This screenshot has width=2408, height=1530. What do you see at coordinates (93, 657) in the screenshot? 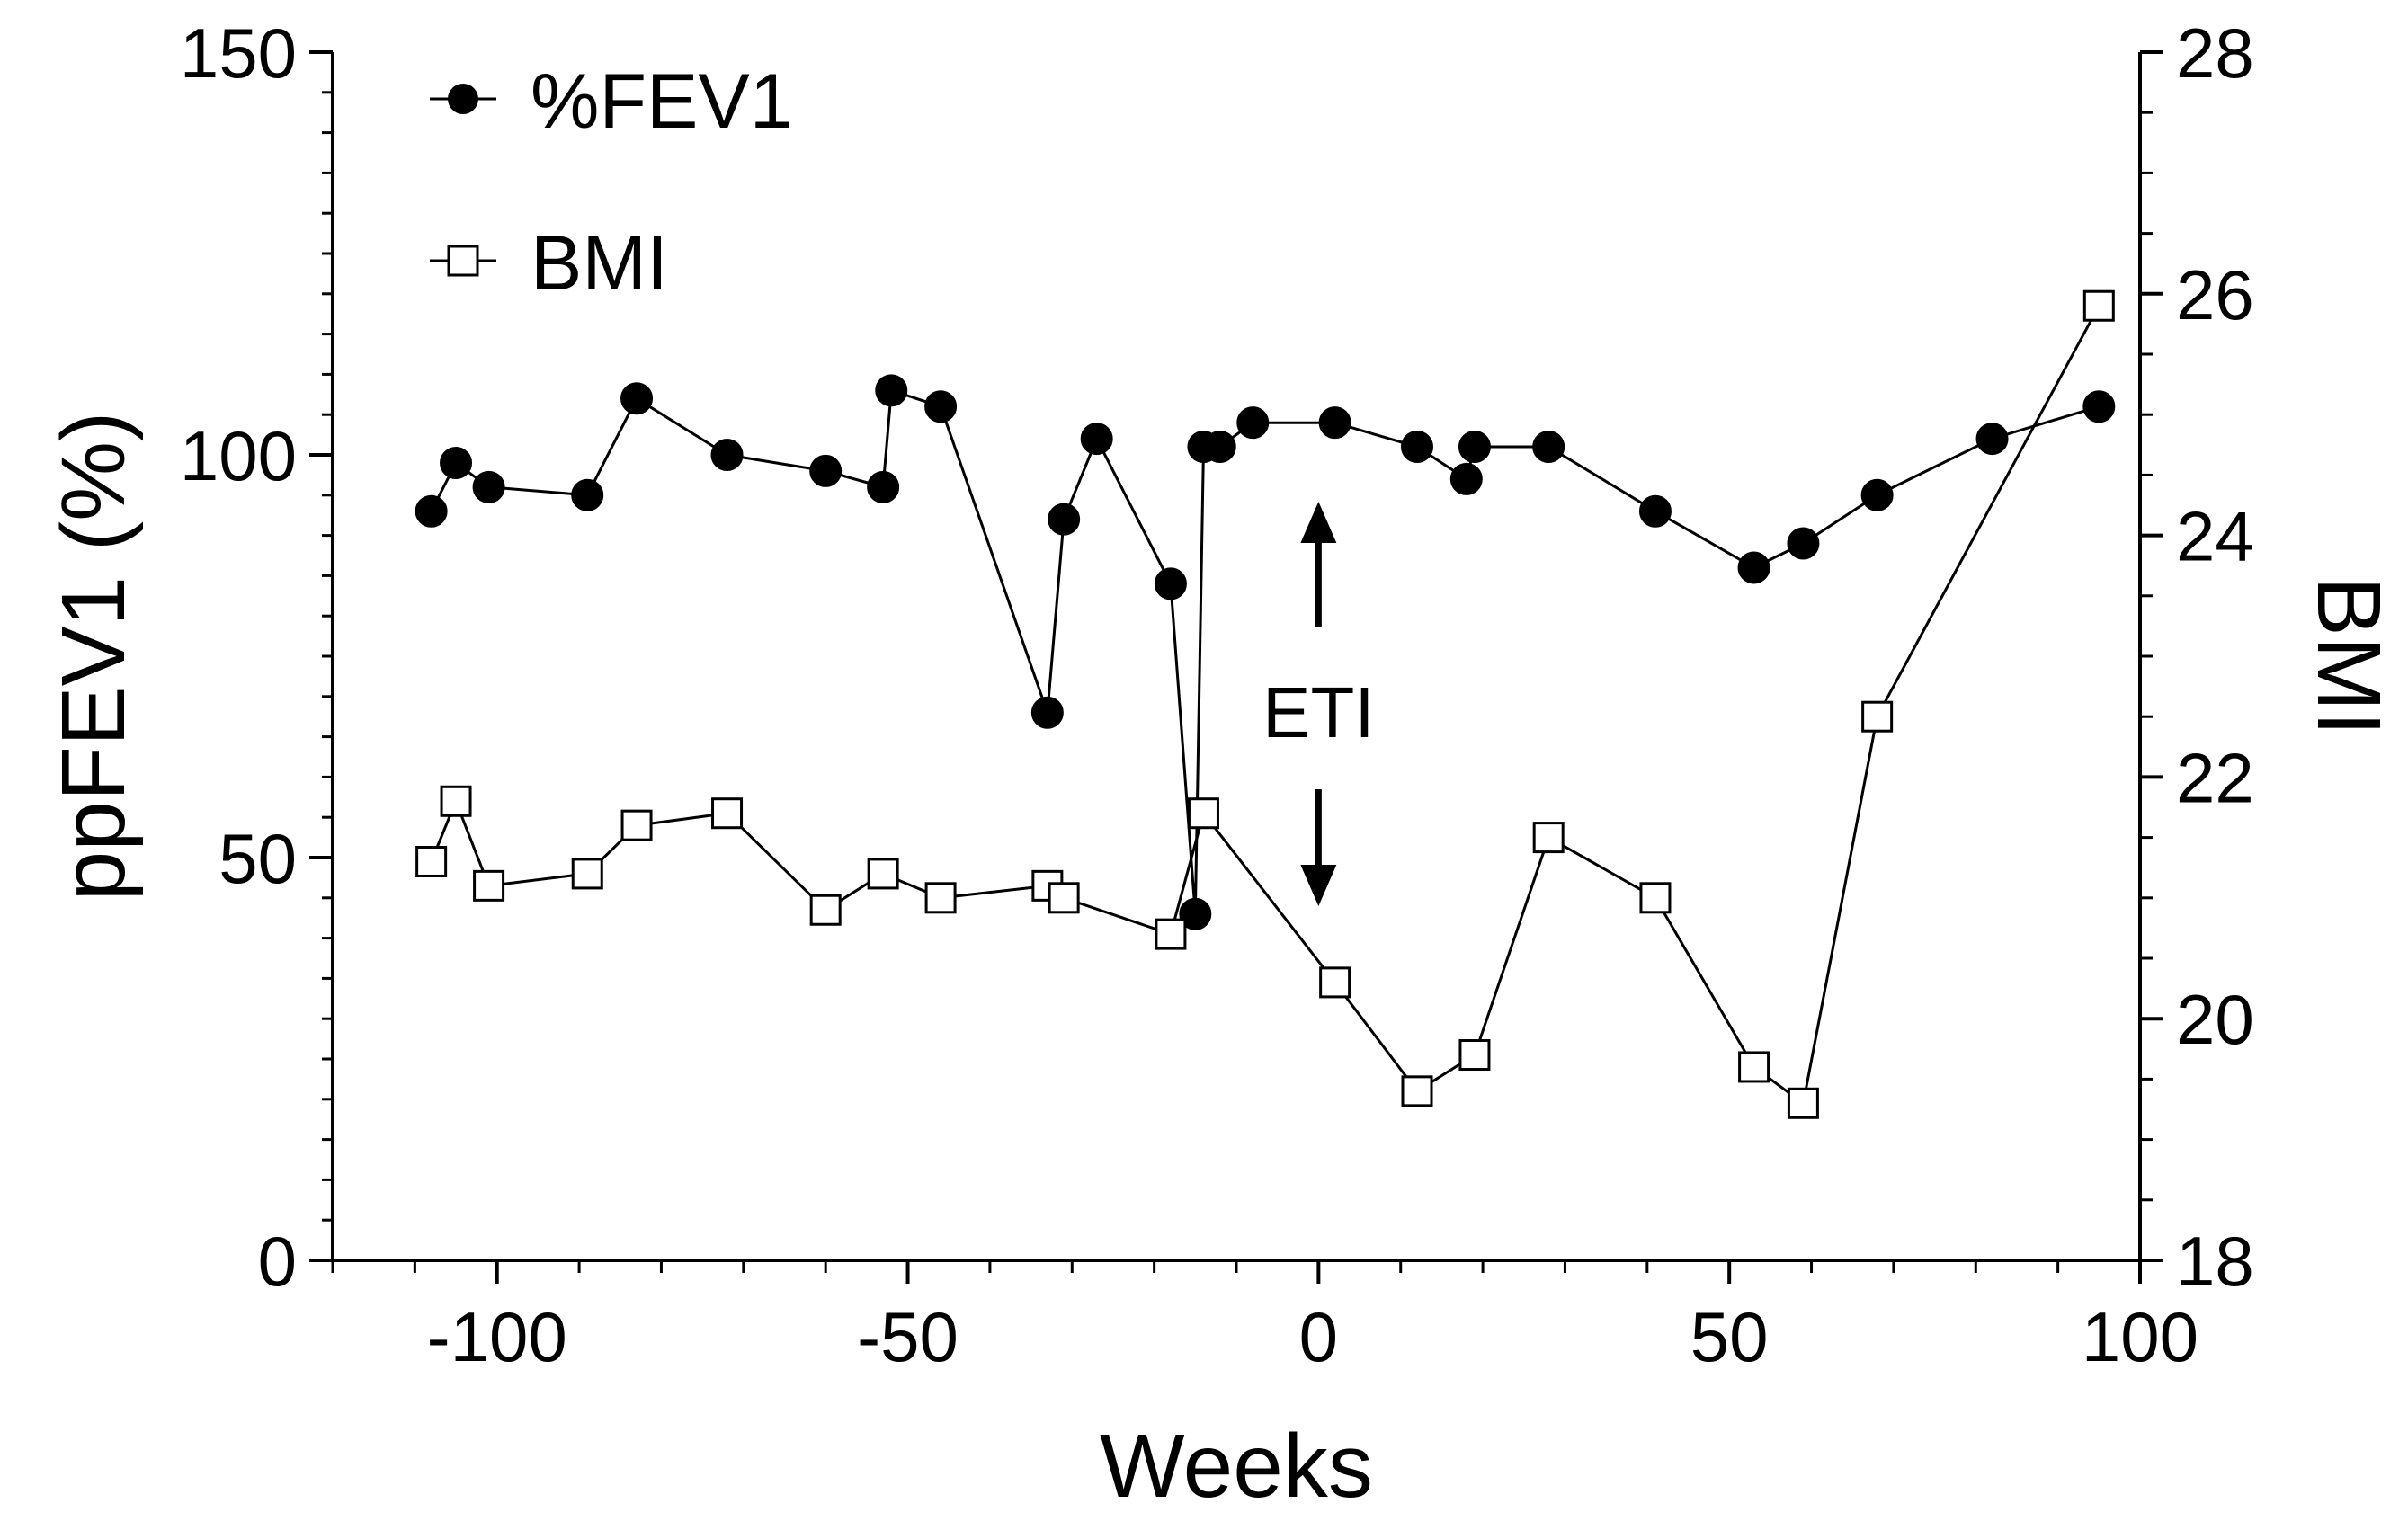
I see `y-axis-title: ppFEV1 (%)` at bounding box center [93, 657].